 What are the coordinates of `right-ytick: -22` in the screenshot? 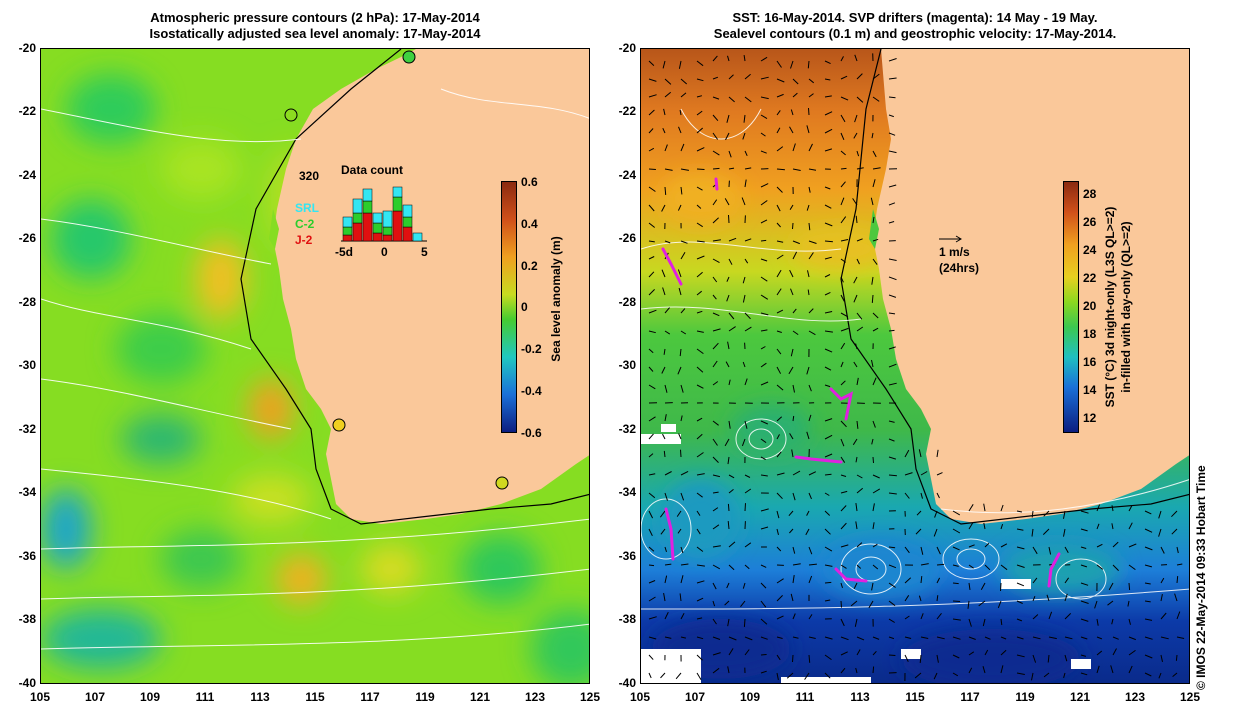 It's located at (627, 111).